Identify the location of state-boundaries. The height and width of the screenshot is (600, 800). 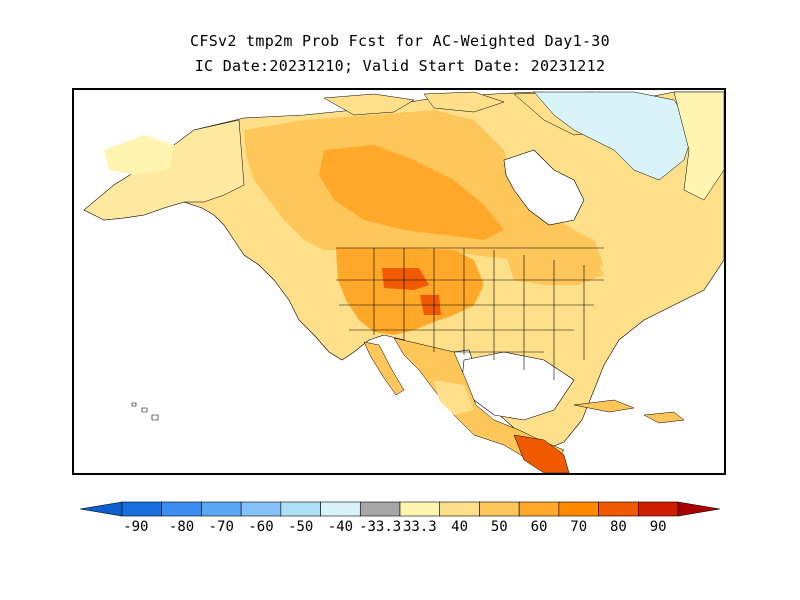
(470, 313).